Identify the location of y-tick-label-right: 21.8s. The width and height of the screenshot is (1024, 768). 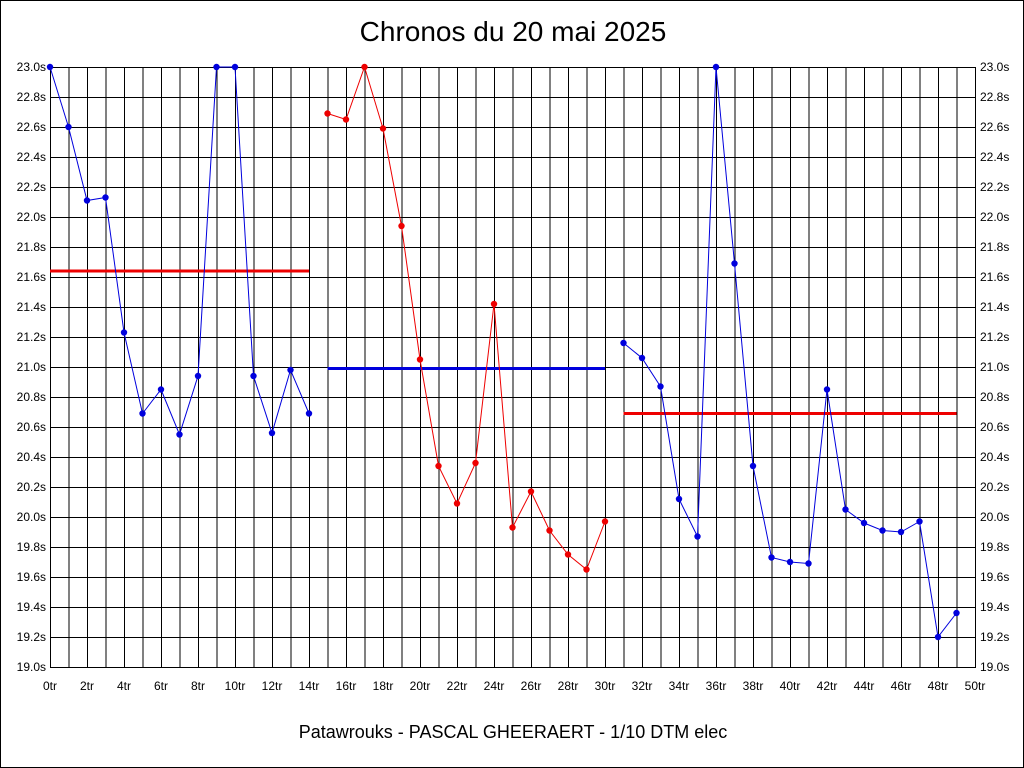
(994, 247).